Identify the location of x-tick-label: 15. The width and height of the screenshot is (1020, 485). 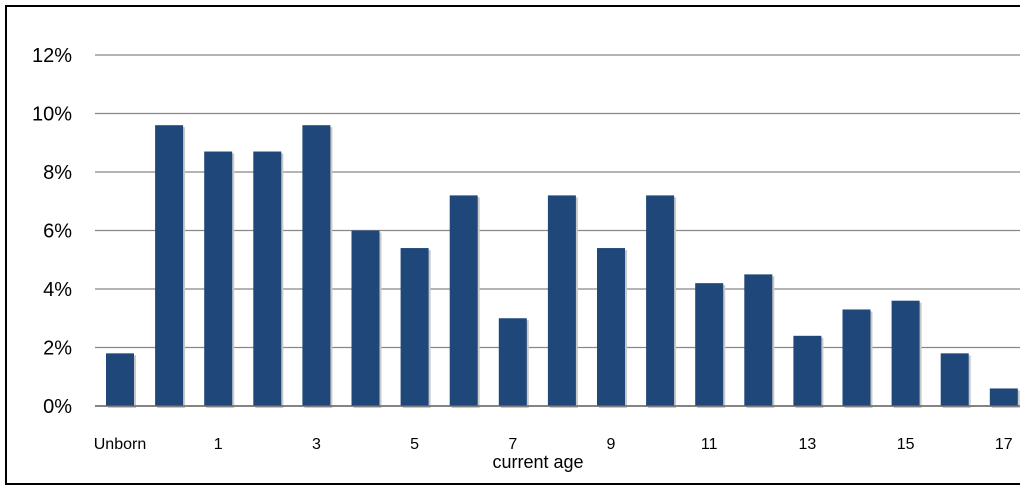
(906, 444).